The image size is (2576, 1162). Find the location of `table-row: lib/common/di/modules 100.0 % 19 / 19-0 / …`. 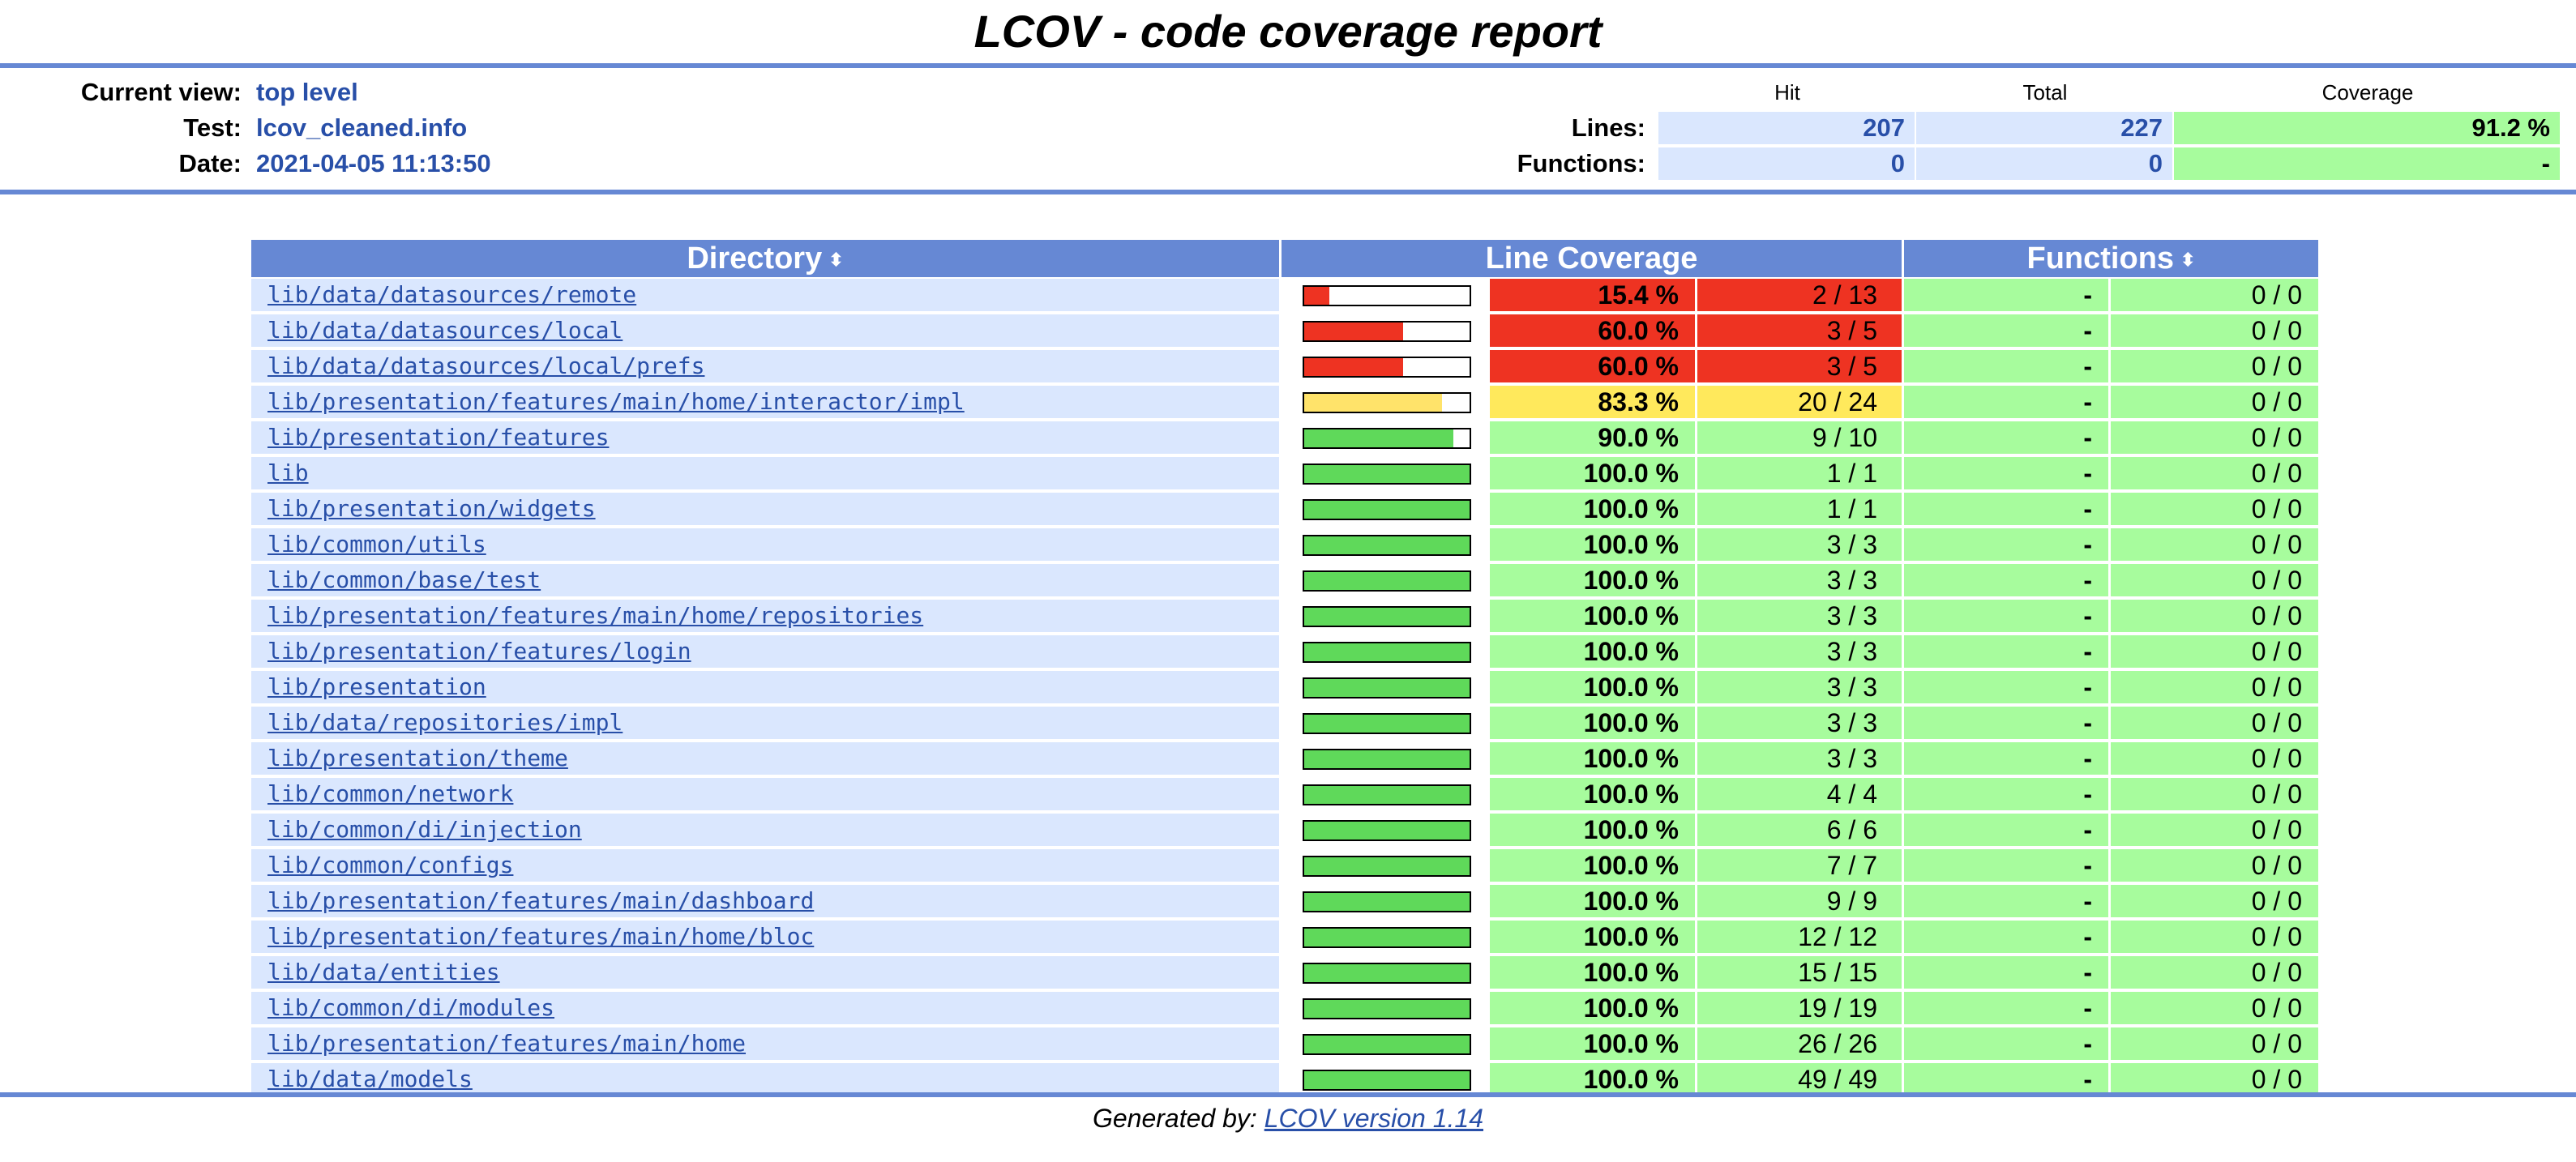

table-row: lib/common/di/modules 100.0 % 19 / 19-0 / … is located at coordinates (1284, 1008).